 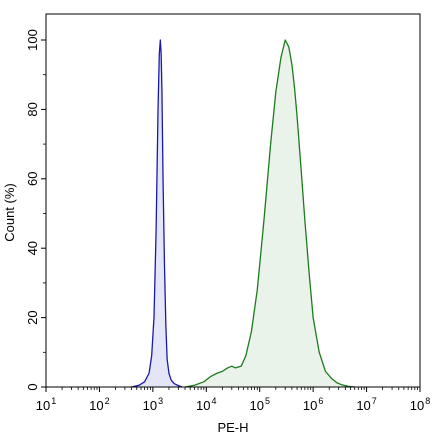 I want to click on x-tick-exponent: 8, so click(x=427, y=401).